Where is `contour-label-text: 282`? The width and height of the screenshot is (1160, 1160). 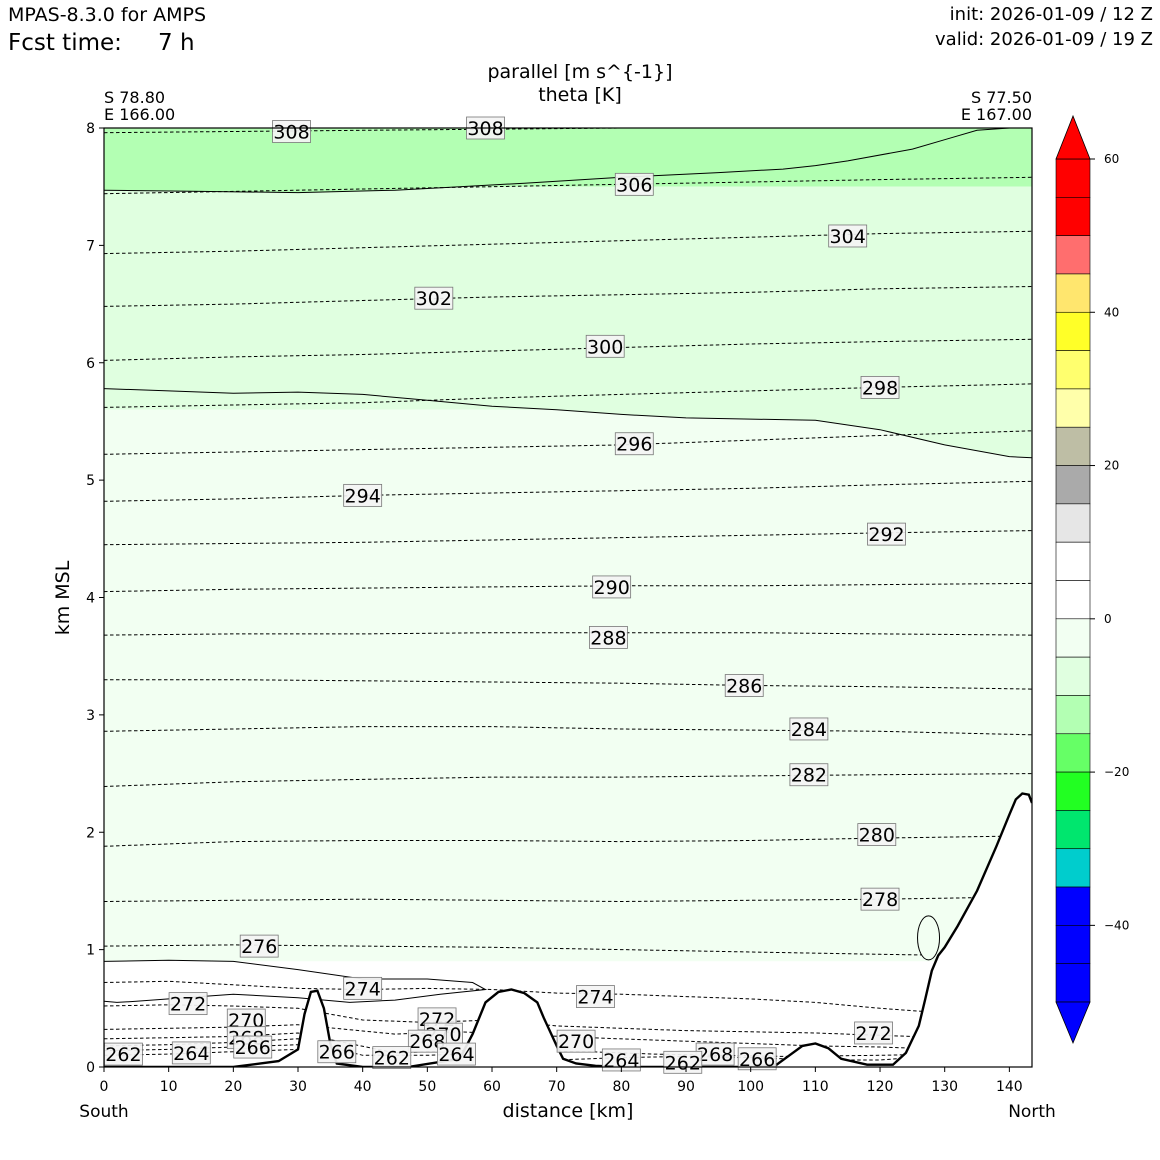 contour-label-text: 282 is located at coordinates (809, 776).